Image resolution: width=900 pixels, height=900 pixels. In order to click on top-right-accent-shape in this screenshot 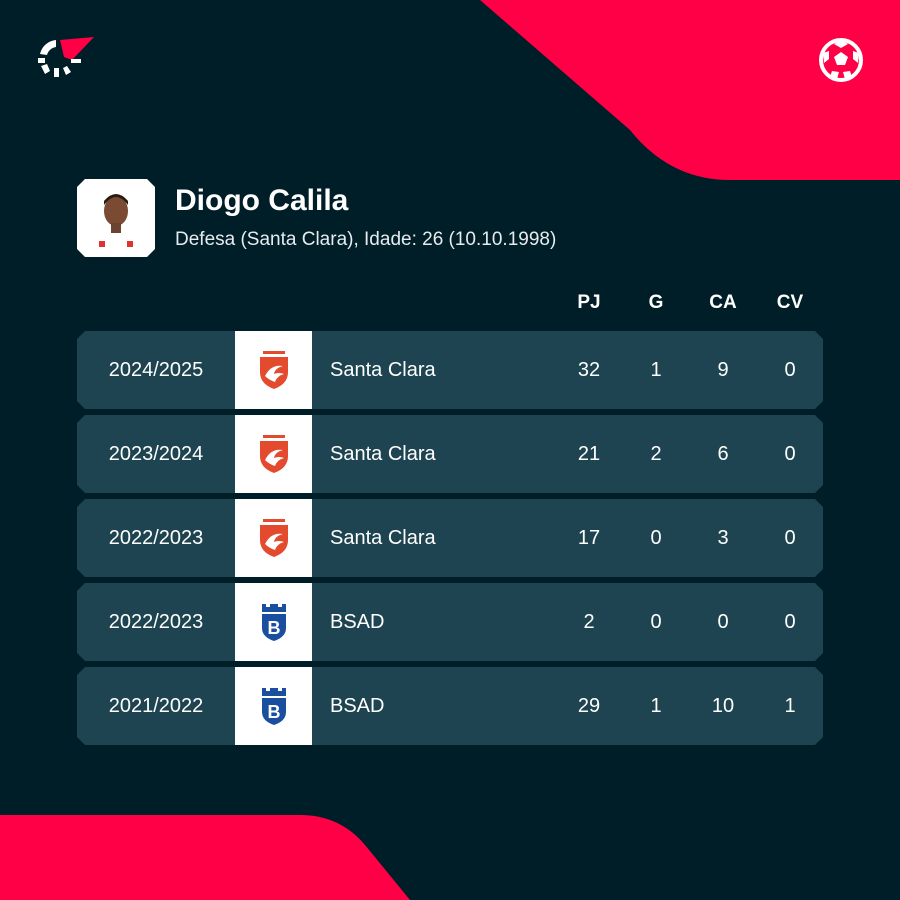, I will do `click(690, 90)`.